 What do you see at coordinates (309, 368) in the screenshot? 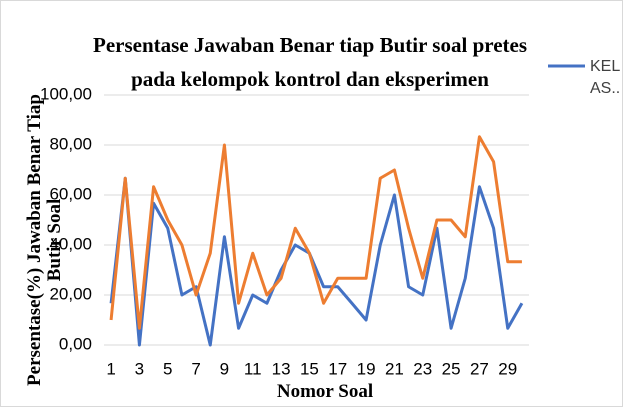
I see `x-tick-label: 15` at bounding box center [309, 368].